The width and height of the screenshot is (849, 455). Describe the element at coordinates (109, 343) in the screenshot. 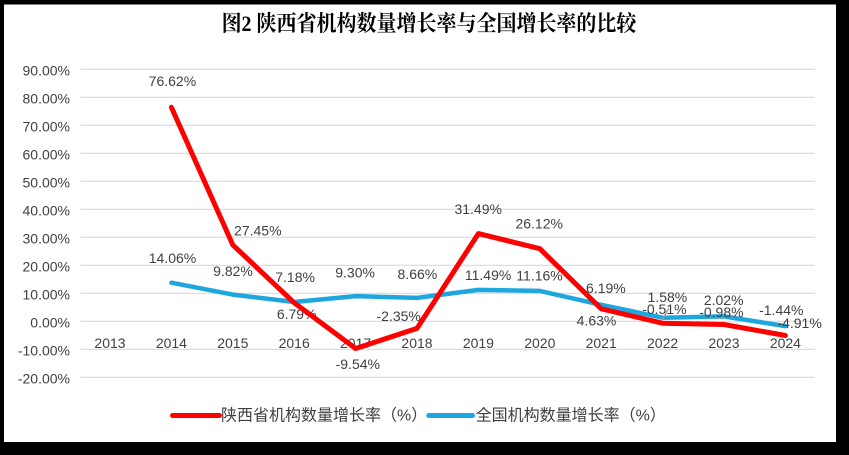

I see `svg-text: 2013` at that location.